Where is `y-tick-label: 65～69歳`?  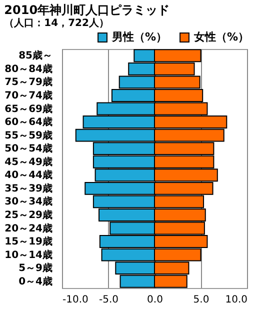
y-tick-label: 65～69歳 is located at coordinates (28, 108).